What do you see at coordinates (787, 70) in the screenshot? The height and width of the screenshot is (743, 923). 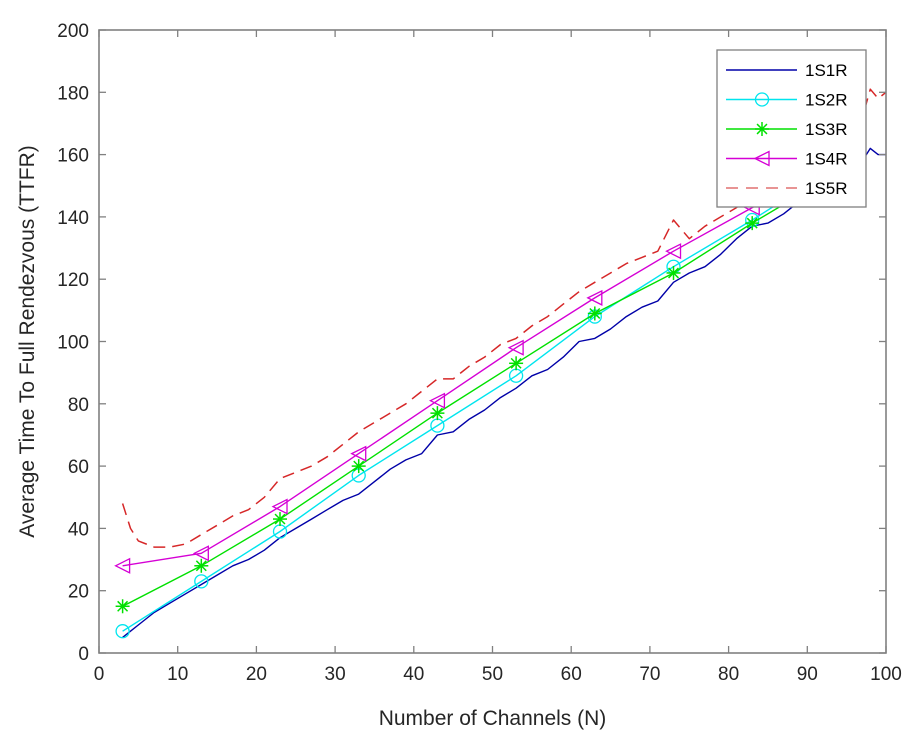 I see `legend-item-1s1r: 1S1R` at bounding box center [787, 70].